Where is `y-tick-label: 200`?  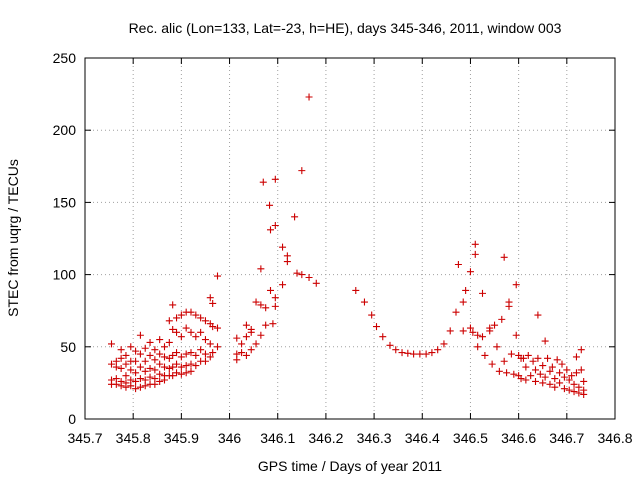
y-tick-label: 200 is located at coordinates (65, 130).